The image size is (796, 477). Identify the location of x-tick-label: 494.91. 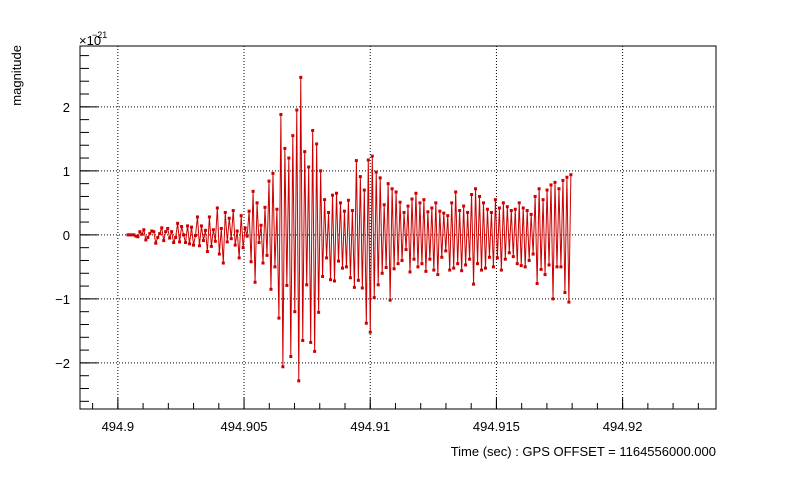
(370, 426).